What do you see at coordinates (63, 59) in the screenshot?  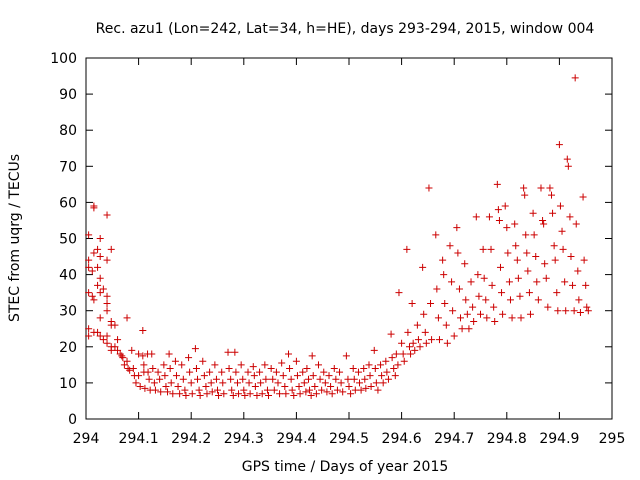 I see `y-tick-label: 100` at bounding box center [63, 59].